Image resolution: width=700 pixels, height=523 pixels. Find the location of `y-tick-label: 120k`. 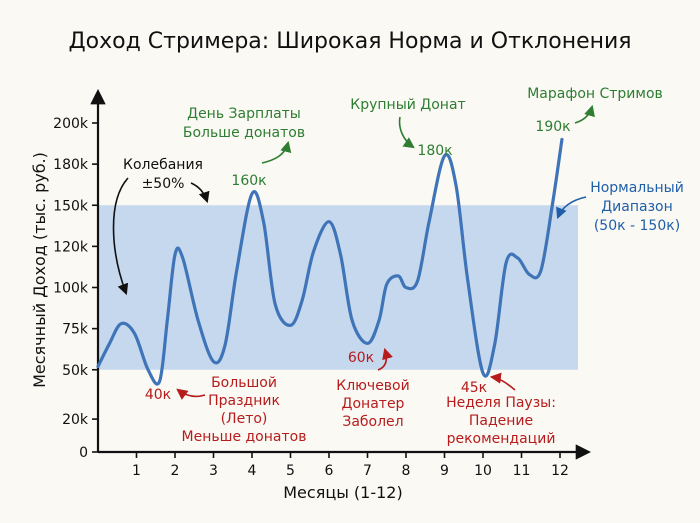

y-tick-label: 120k is located at coordinates (71, 247).